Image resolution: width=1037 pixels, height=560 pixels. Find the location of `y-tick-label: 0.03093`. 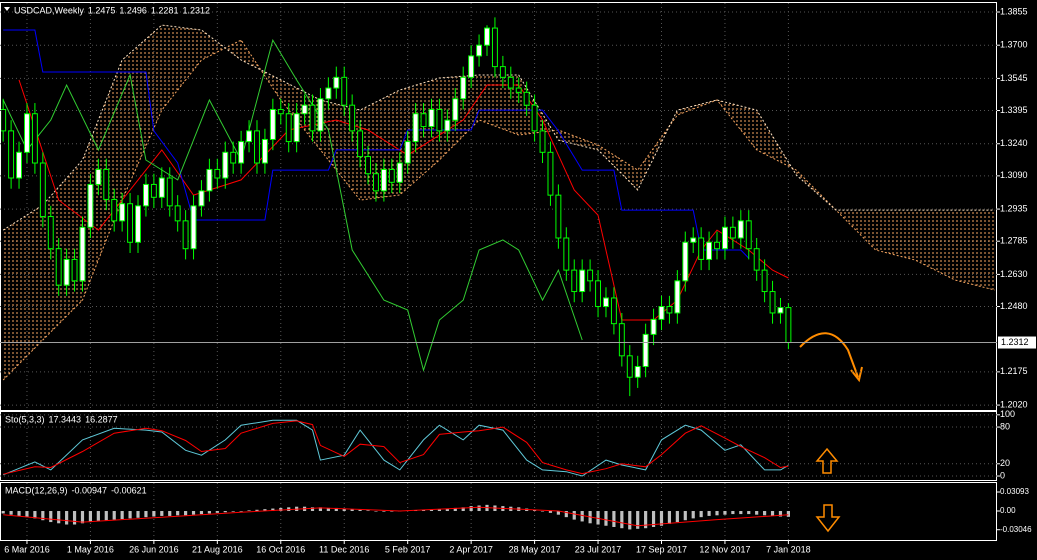

y-tick-label: 0.03093 is located at coordinates (1014, 491).